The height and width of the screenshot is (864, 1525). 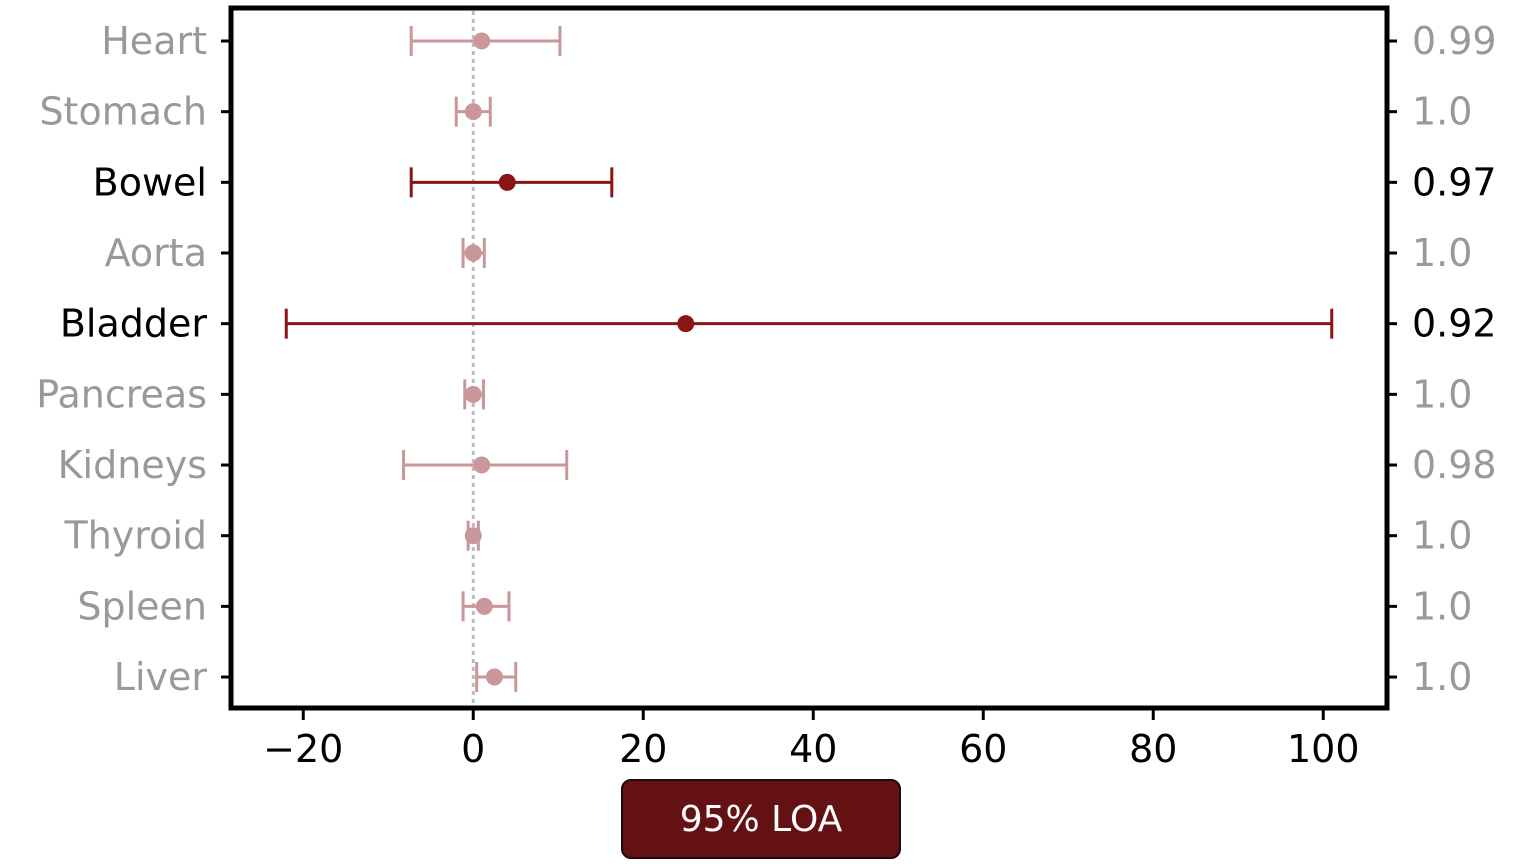 I want to click on mean-point-thyroid, so click(x=473, y=536).